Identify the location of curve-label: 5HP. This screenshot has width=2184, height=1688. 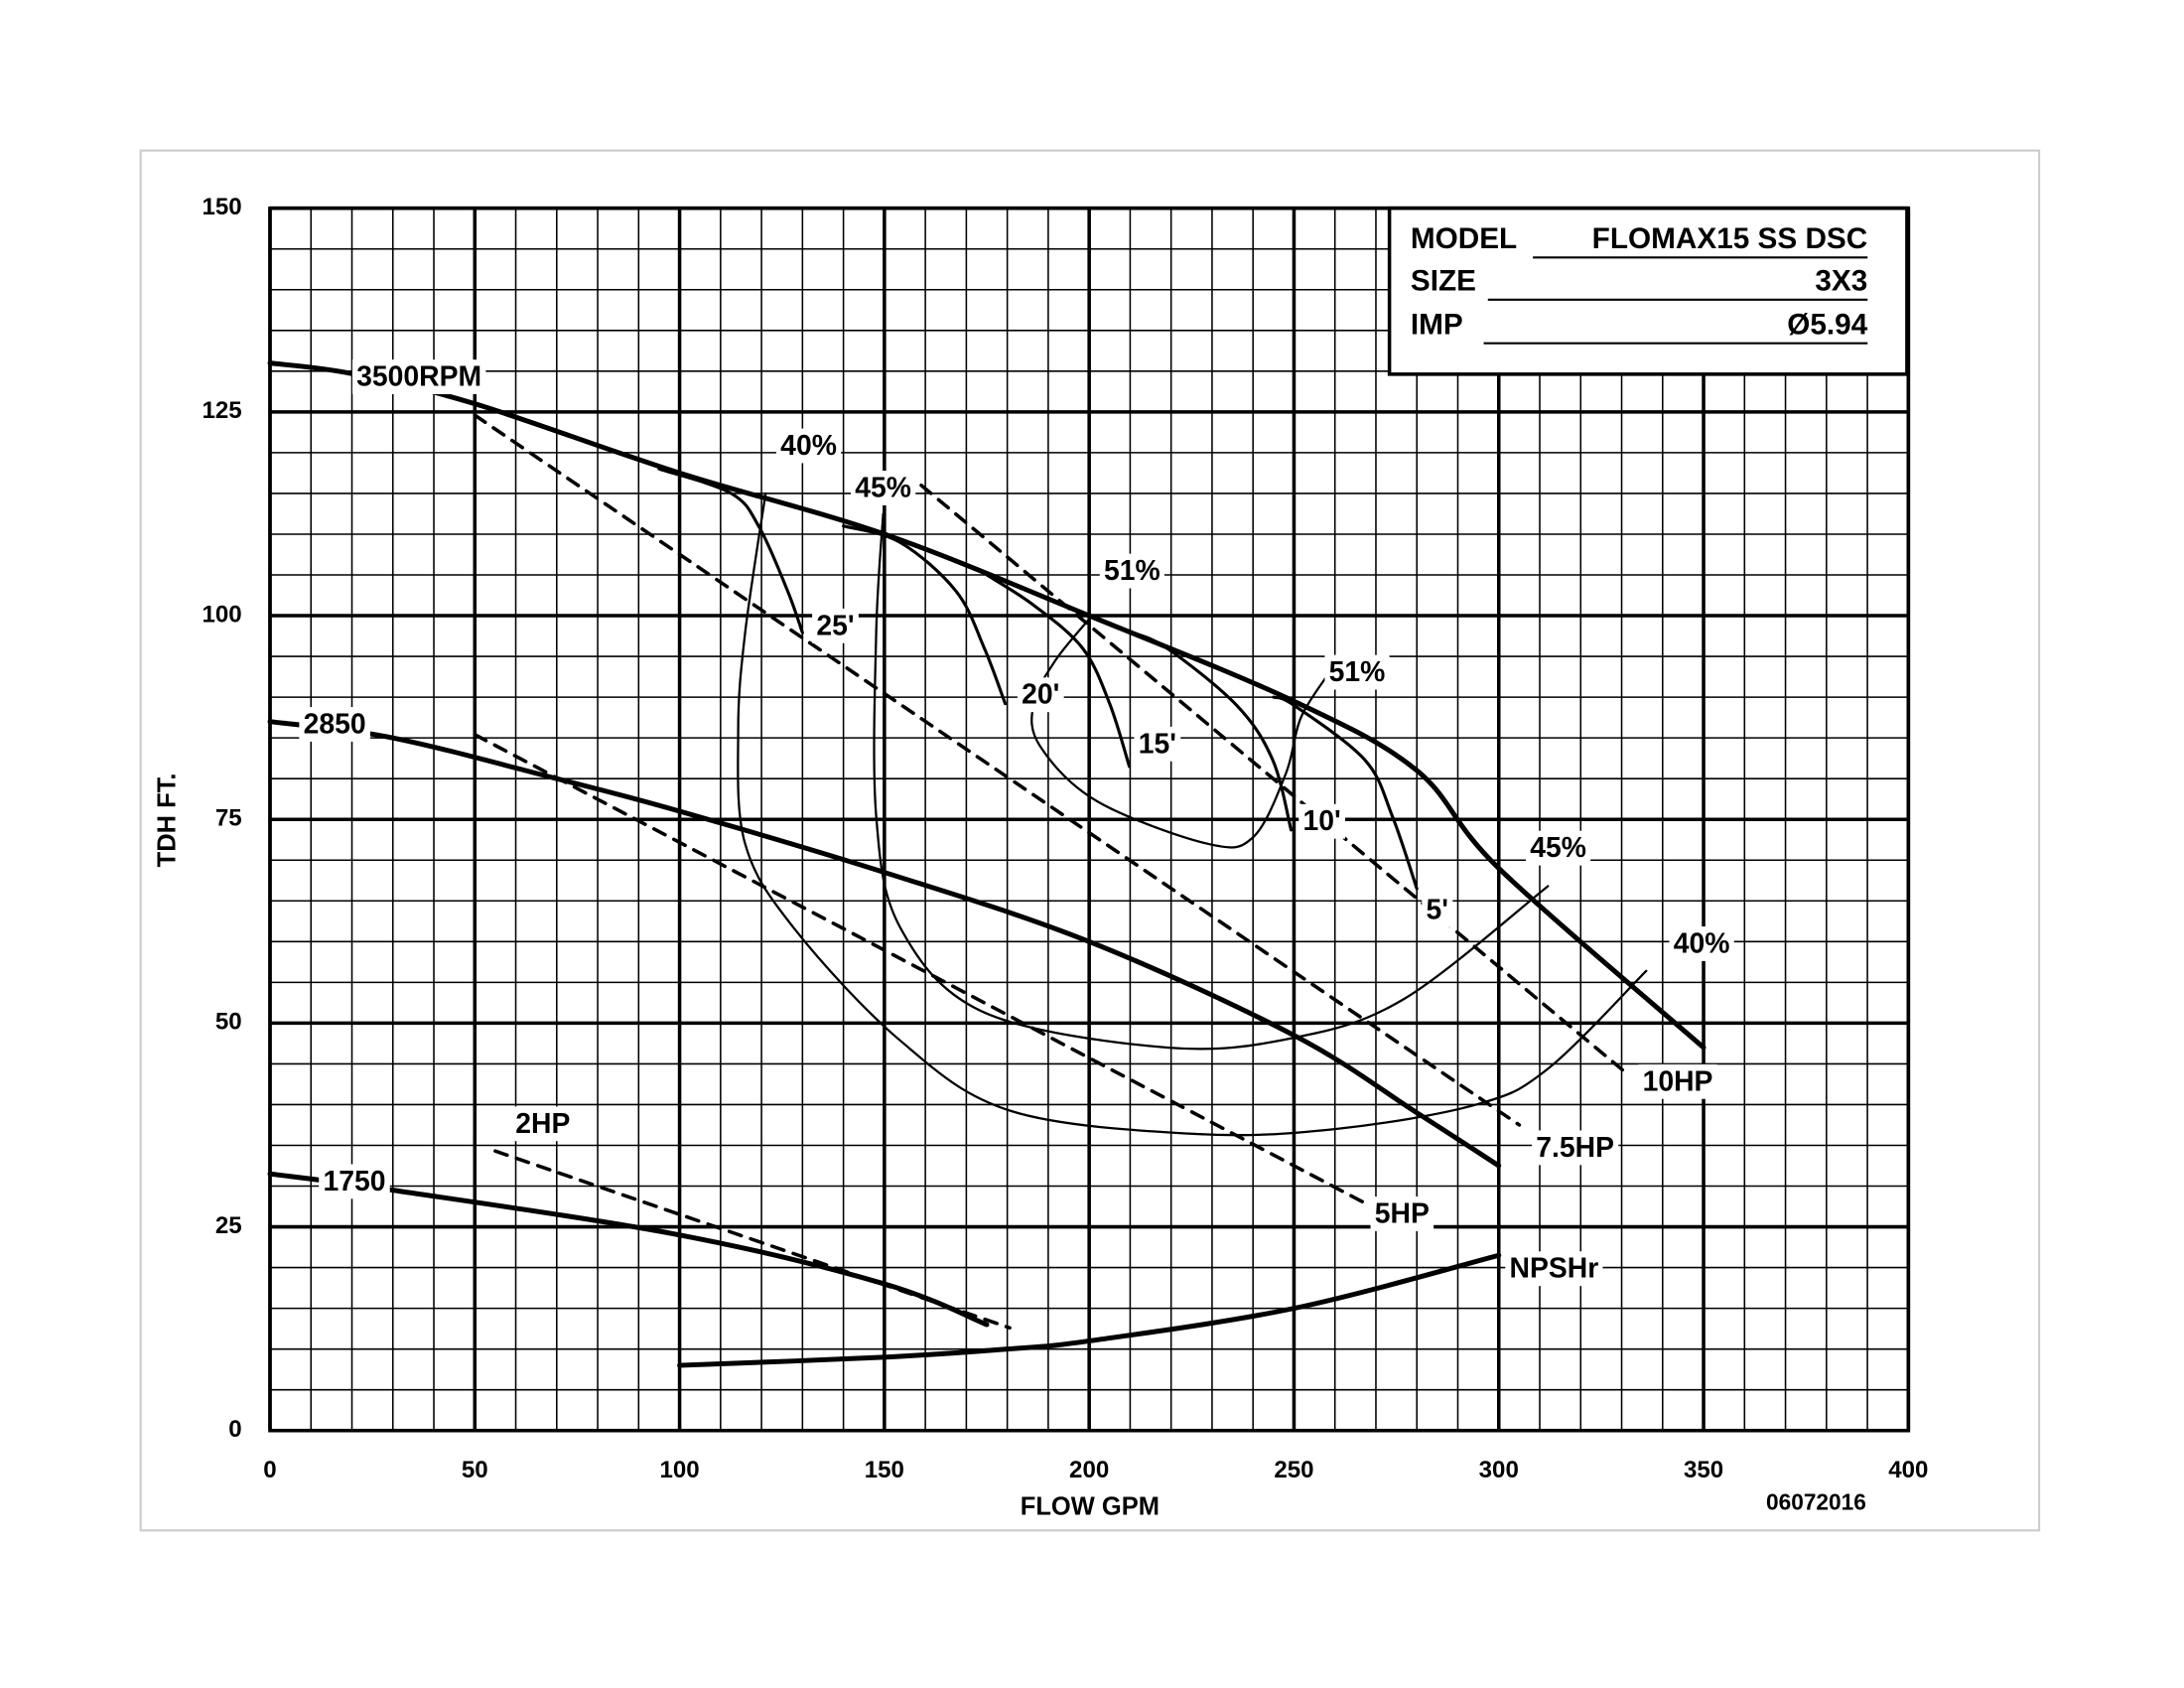
(1402, 1213).